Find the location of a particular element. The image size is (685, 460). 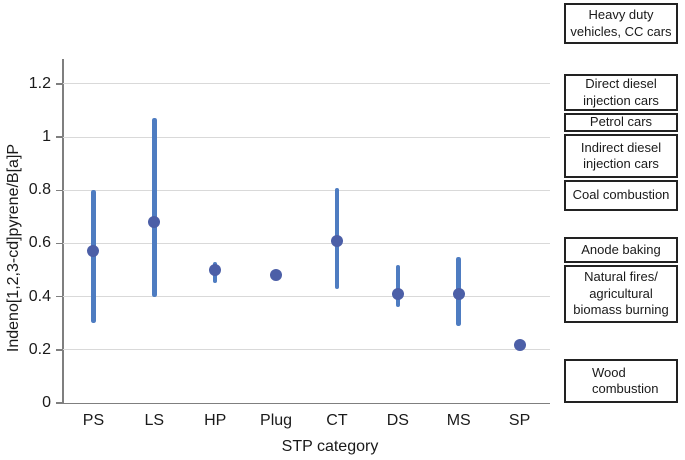

y-tick-label: 0 is located at coordinates (46, 402).